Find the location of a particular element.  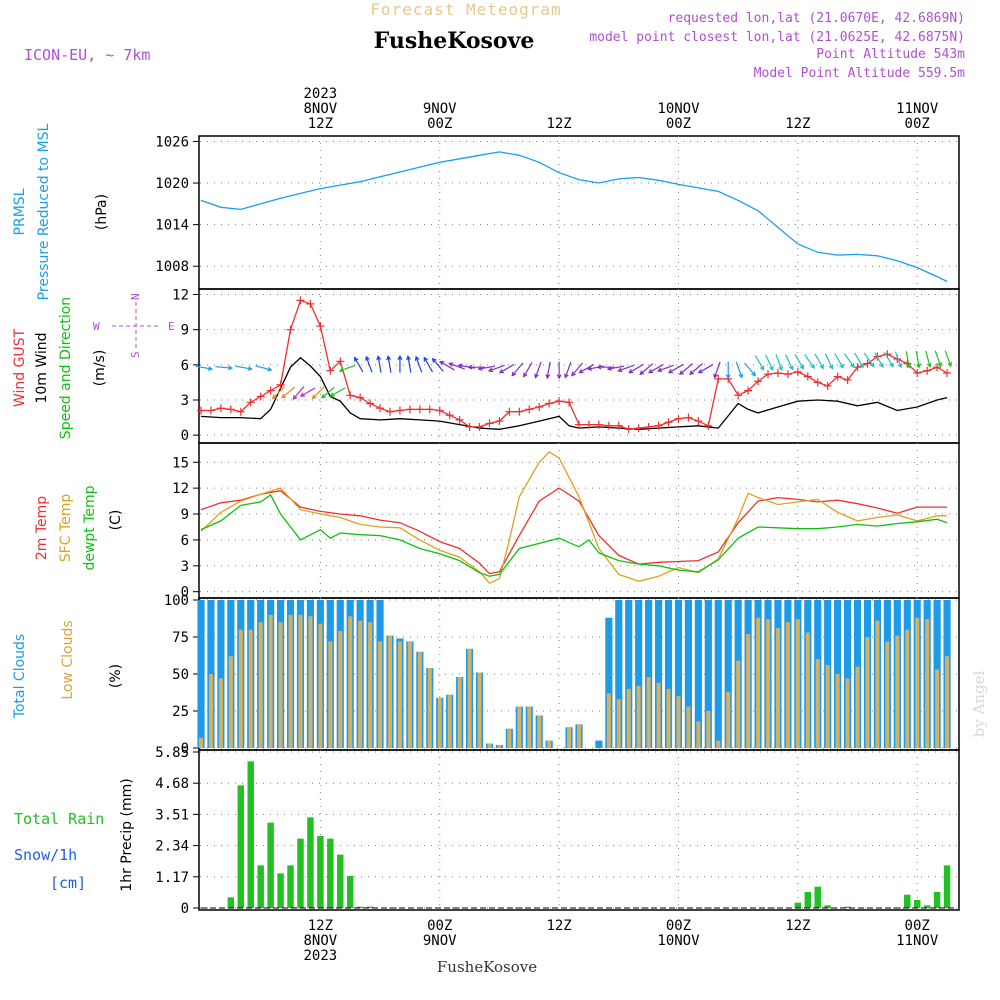

wind-speed-dir-label: Speed and Direction is located at coordinates (66, 368).